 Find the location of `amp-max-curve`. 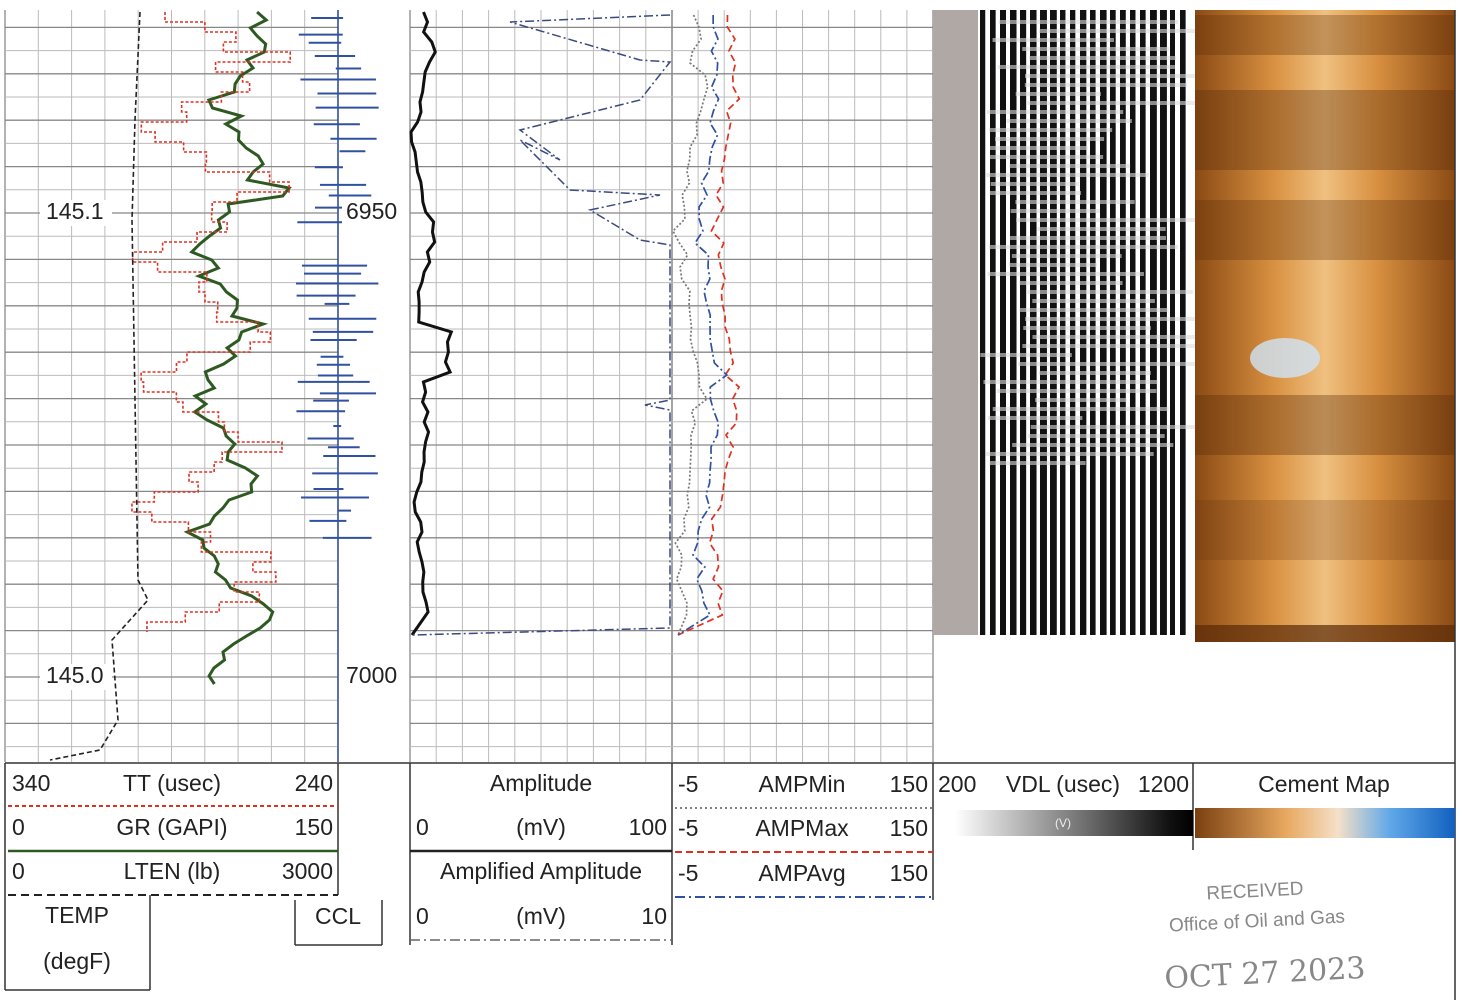

amp-max-curve is located at coordinates (709, 325).